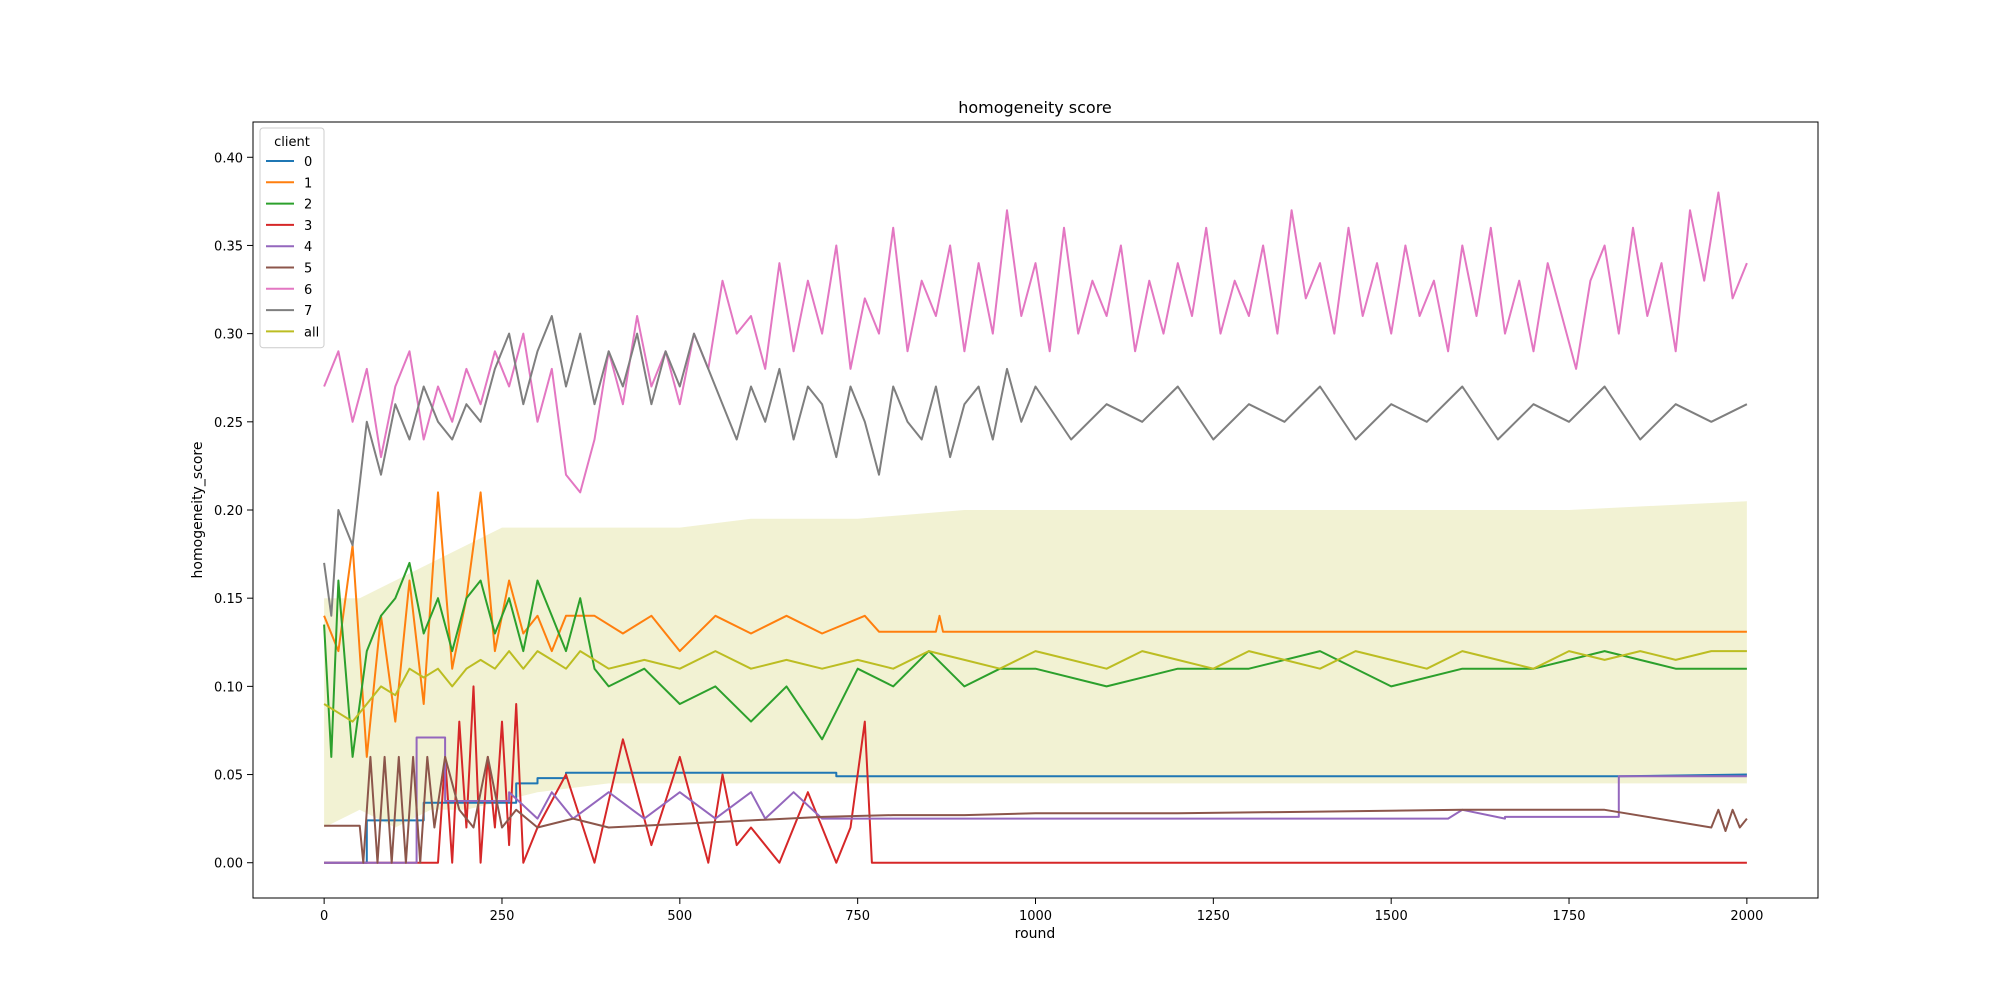  Describe the element at coordinates (1035, 107) in the screenshot. I see `chart-title: homogeneity score` at that location.